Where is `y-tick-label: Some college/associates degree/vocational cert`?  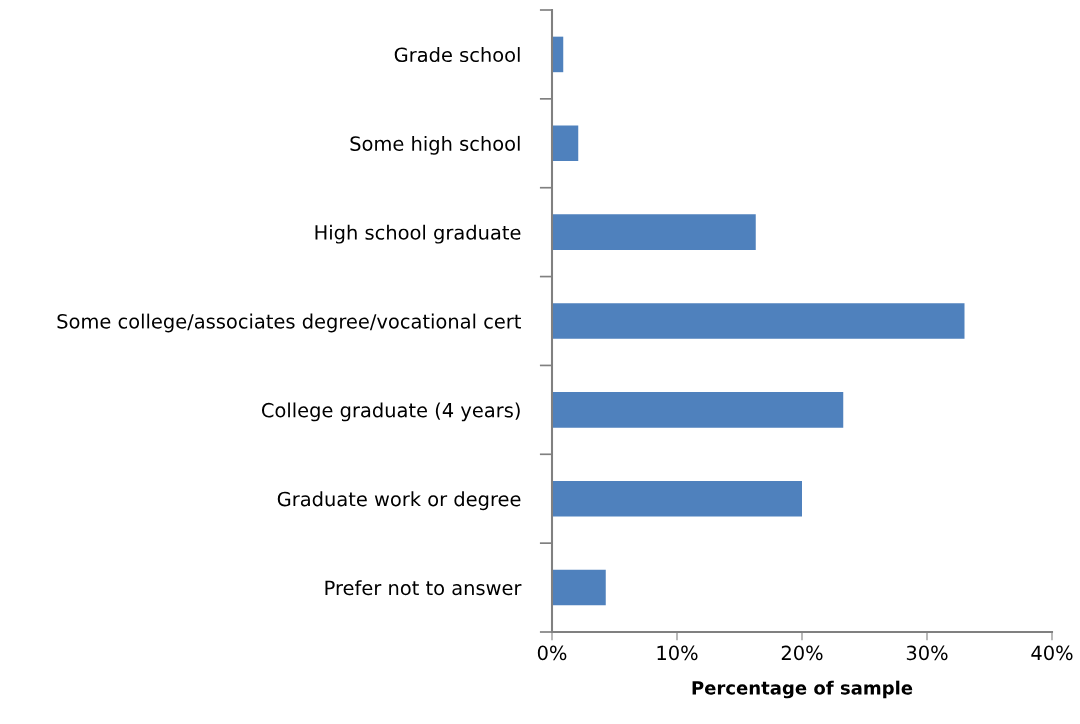 y-tick-label: Some college/associates degree/vocational cert is located at coordinates (289, 323).